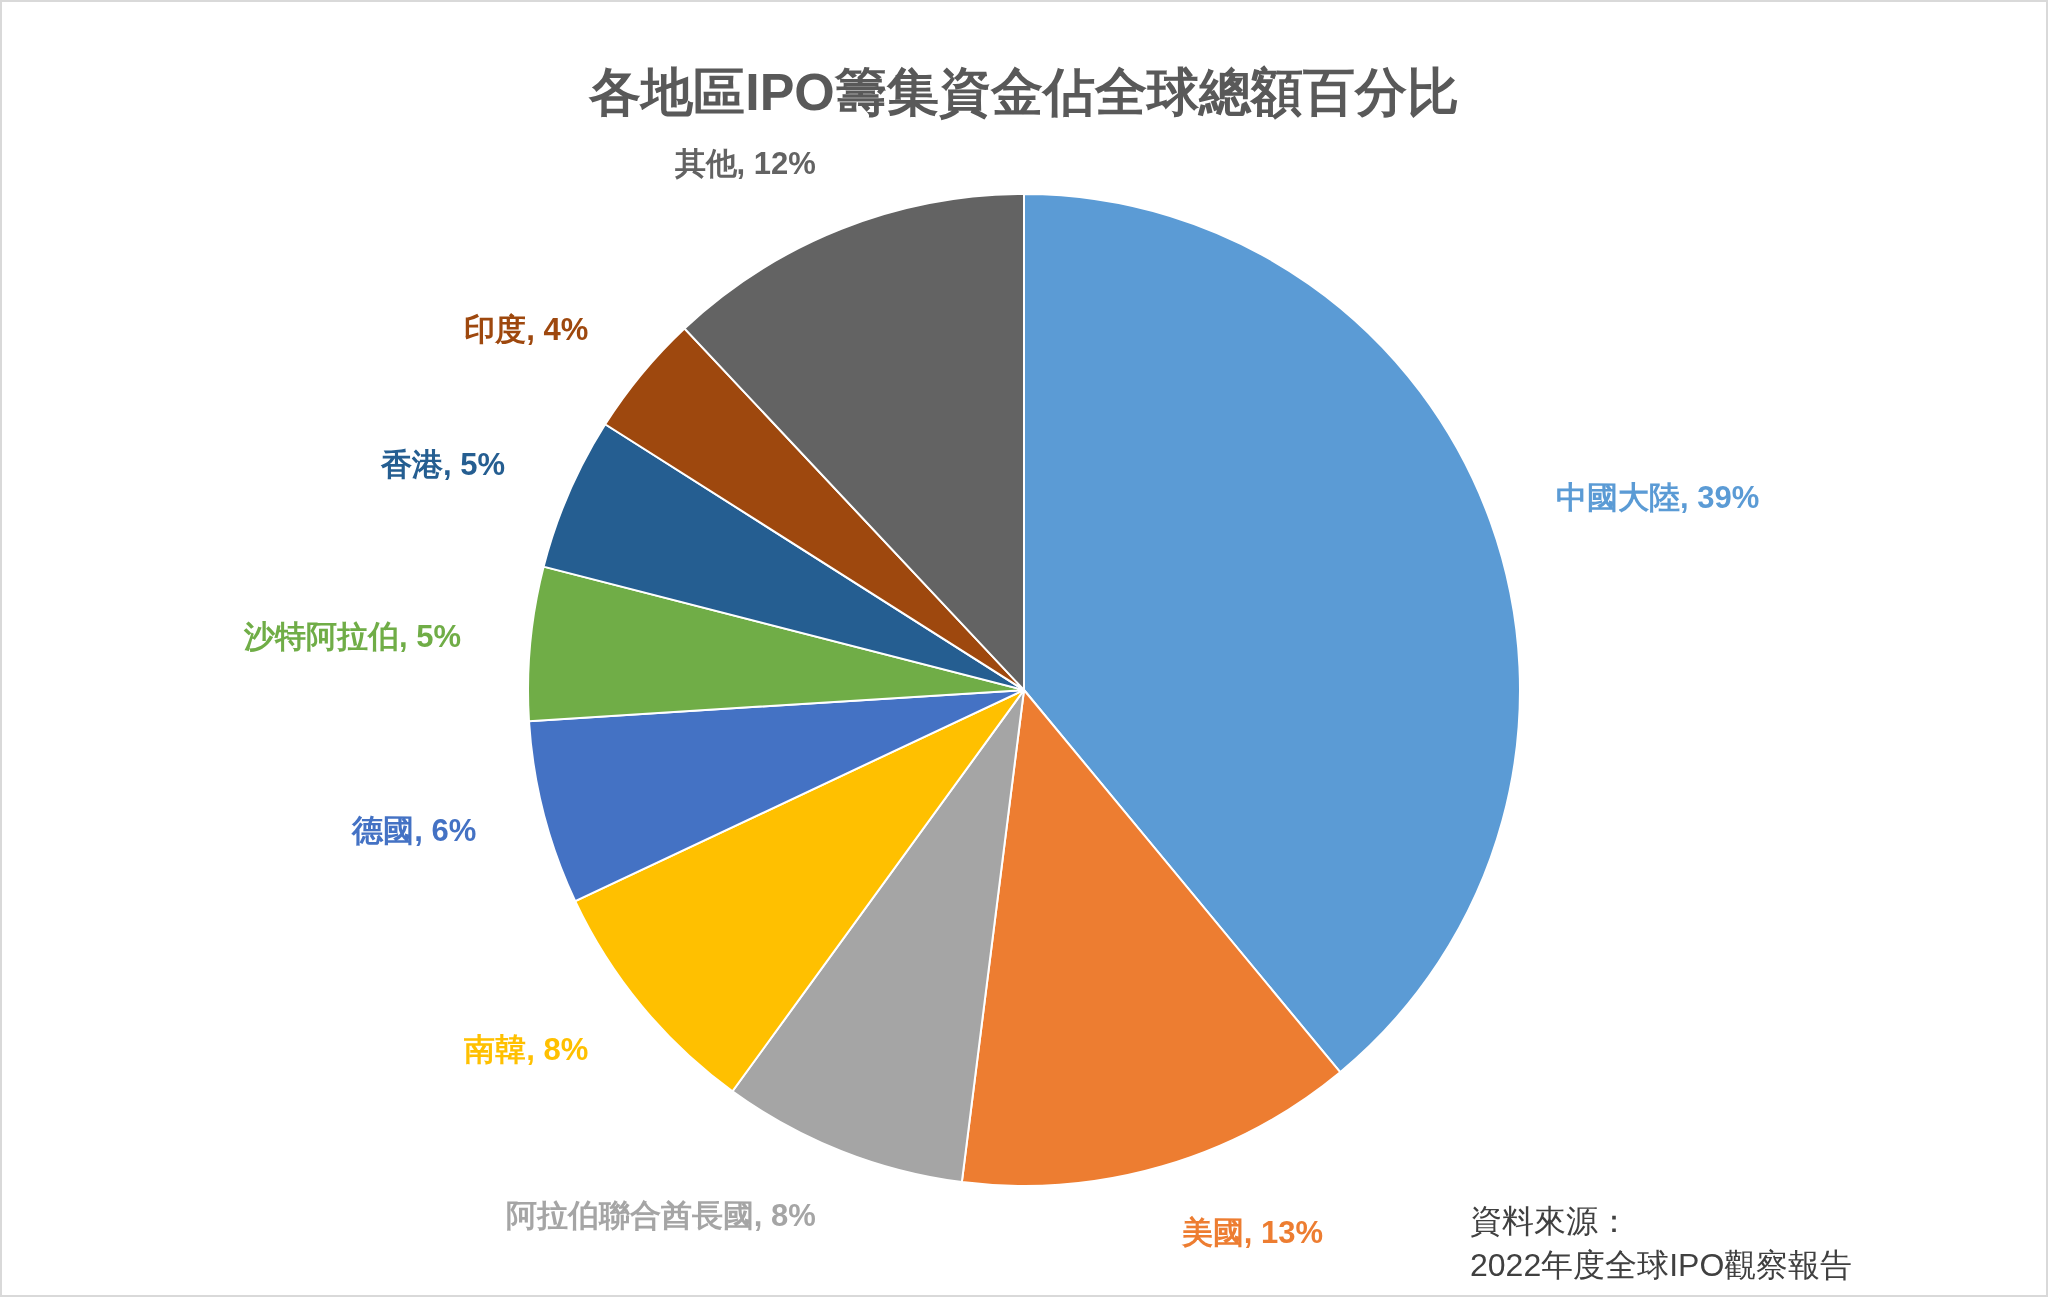 The image size is (2048, 1297). Describe the element at coordinates (526, 1050) in the screenshot. I see `slice-label: 南韓, 8%` at that location.